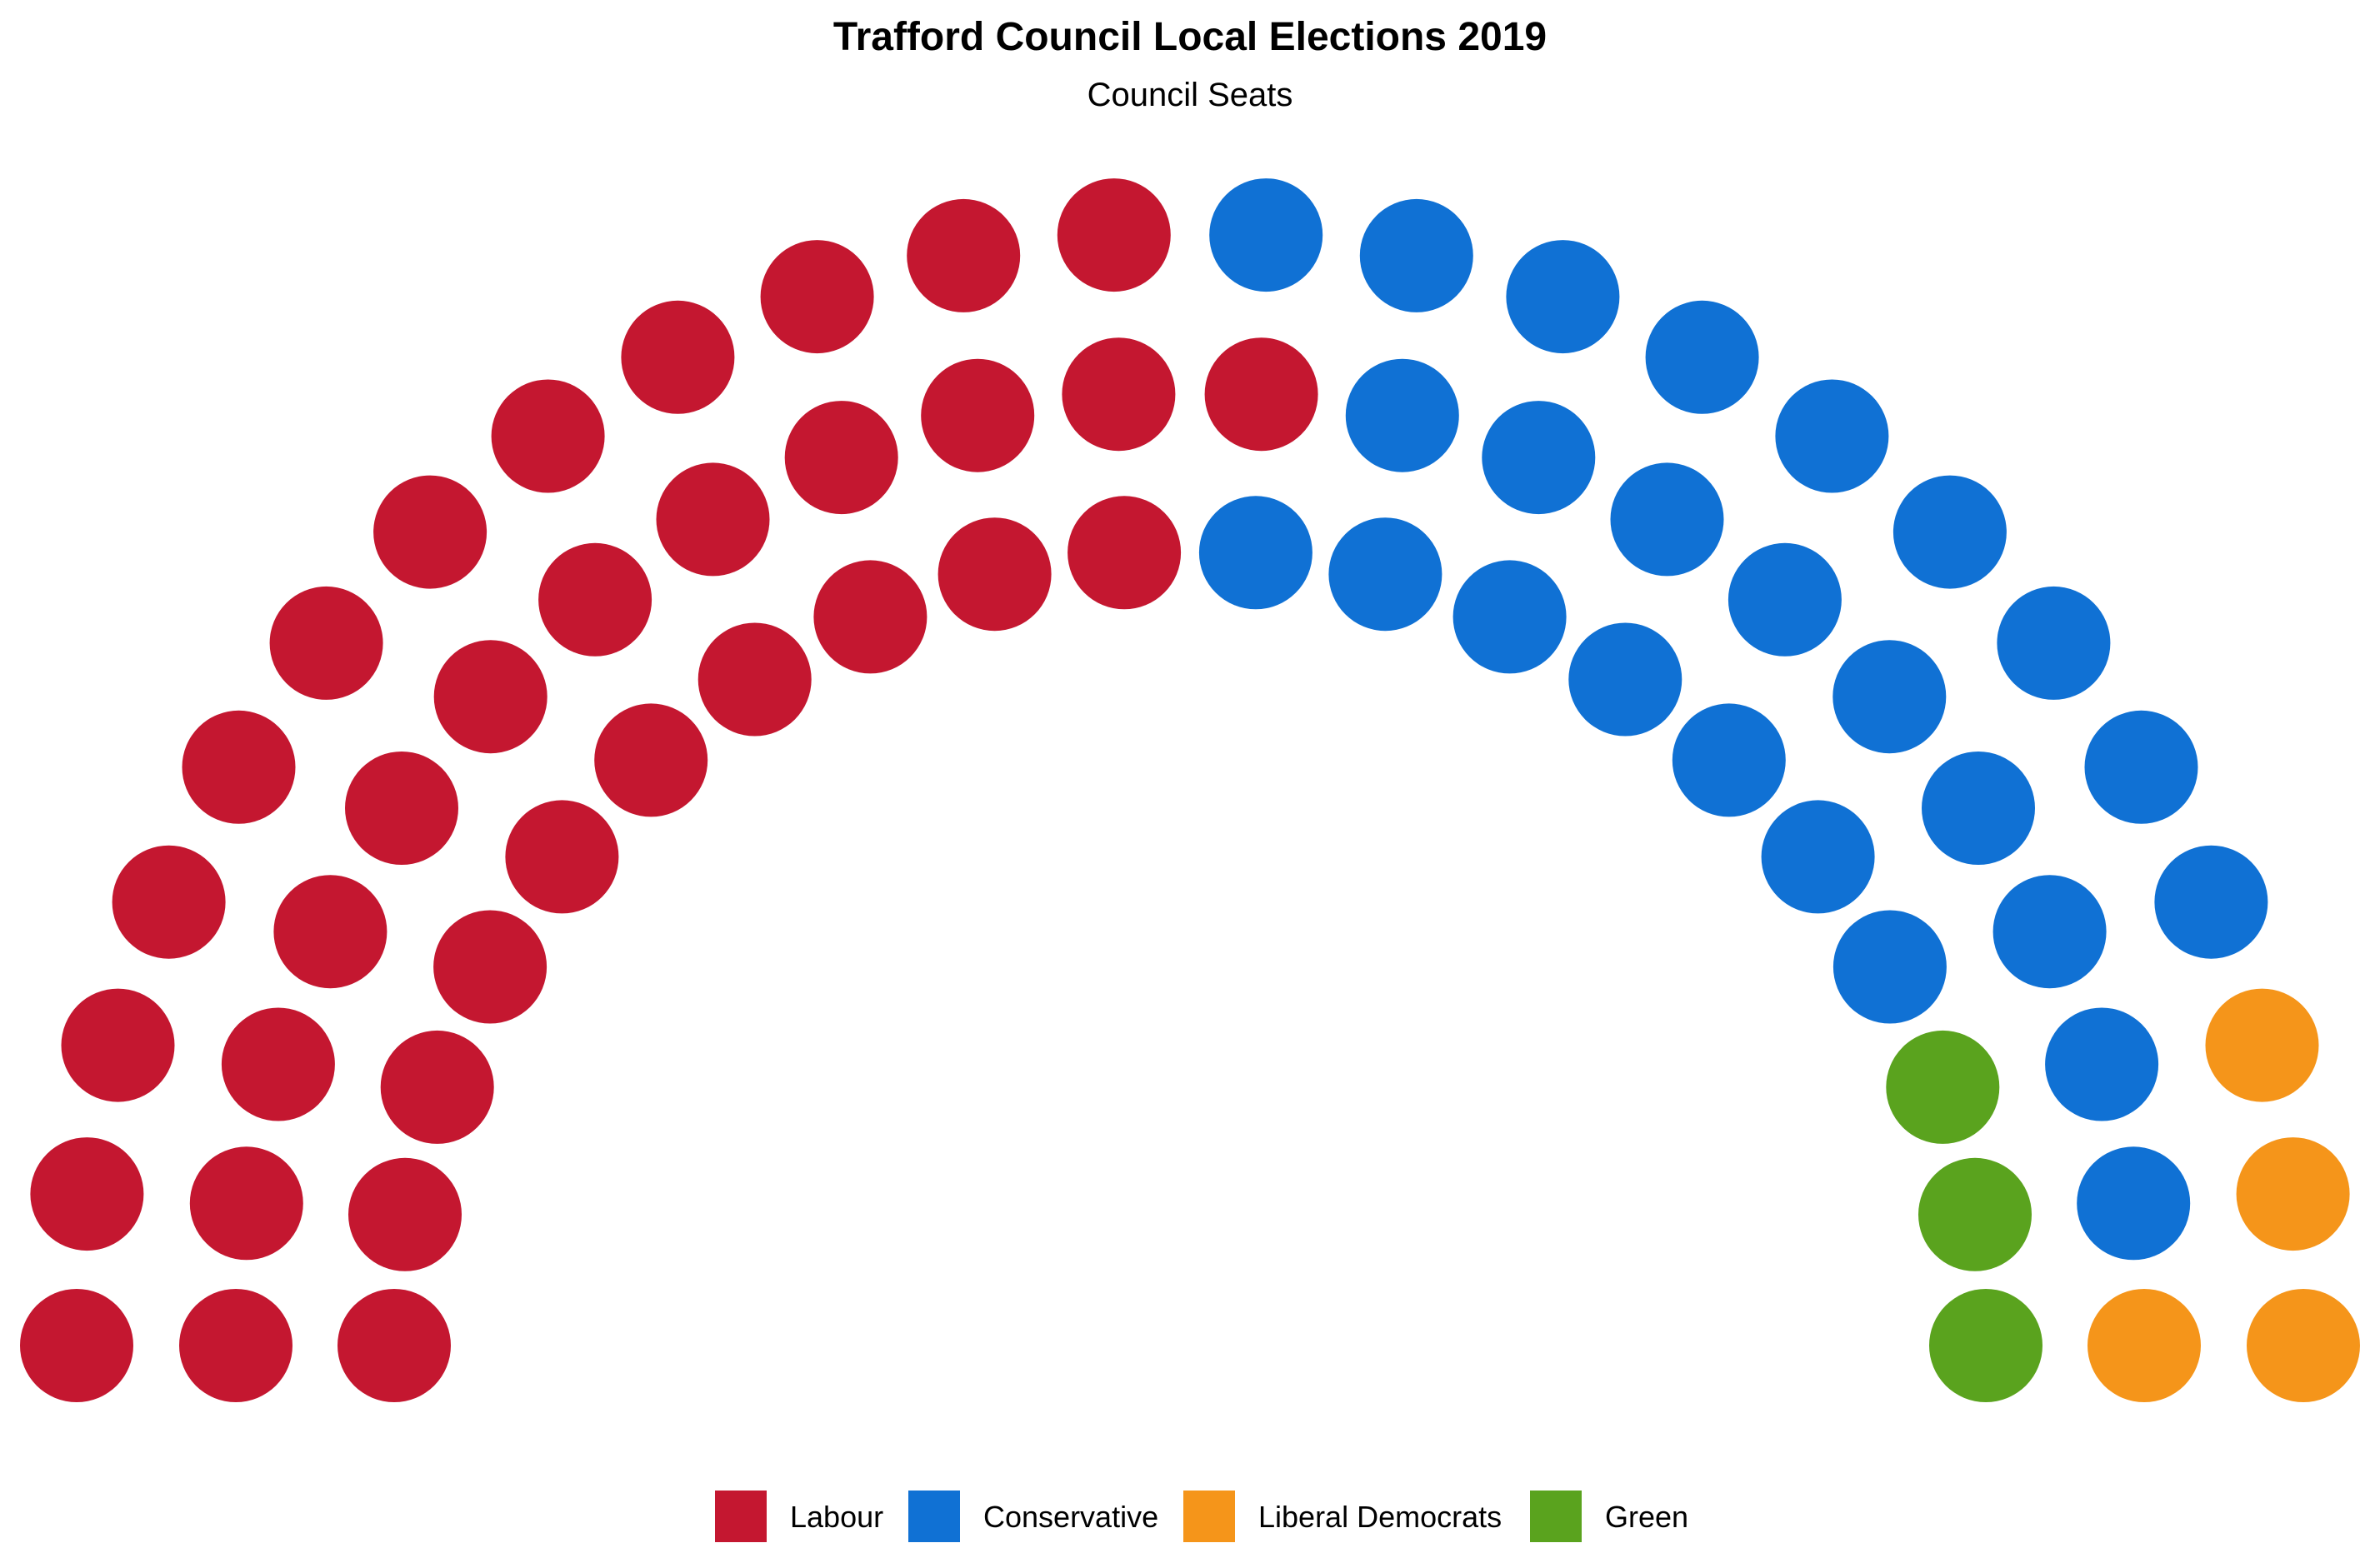 The height and width of the screenshot is (1553, 2380). Describe the element at coordinates (1190, 37) in the screenshot. I see `chart-title: Trafford Council Local Elections 2019` at that location.